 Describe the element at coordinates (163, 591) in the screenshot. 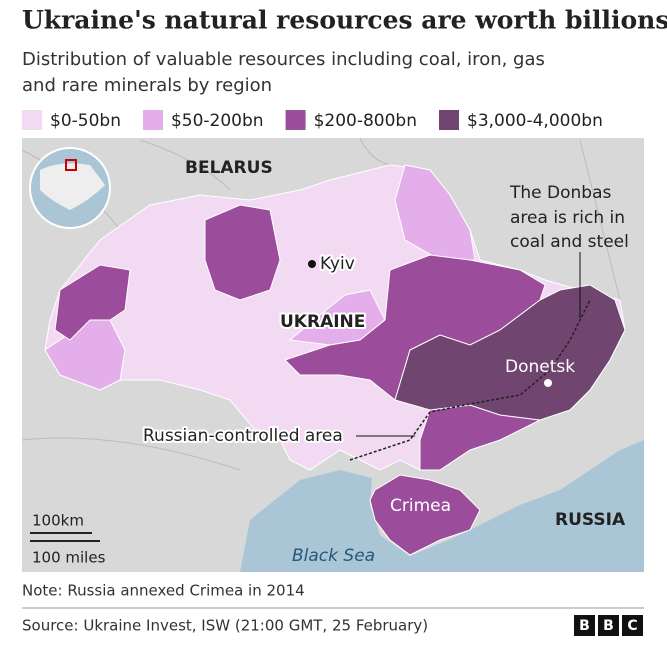

I see `note: Note: Russia annexed Crimea in 2014` at that location.